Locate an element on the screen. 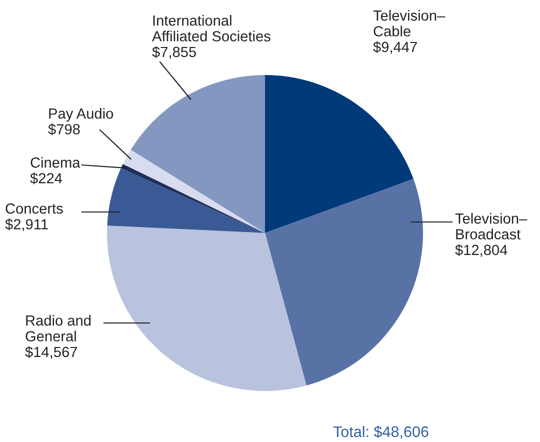 The height and width of the screenshot is (442, 540). data-label: $2,911 is located at coordinates (26, 225).